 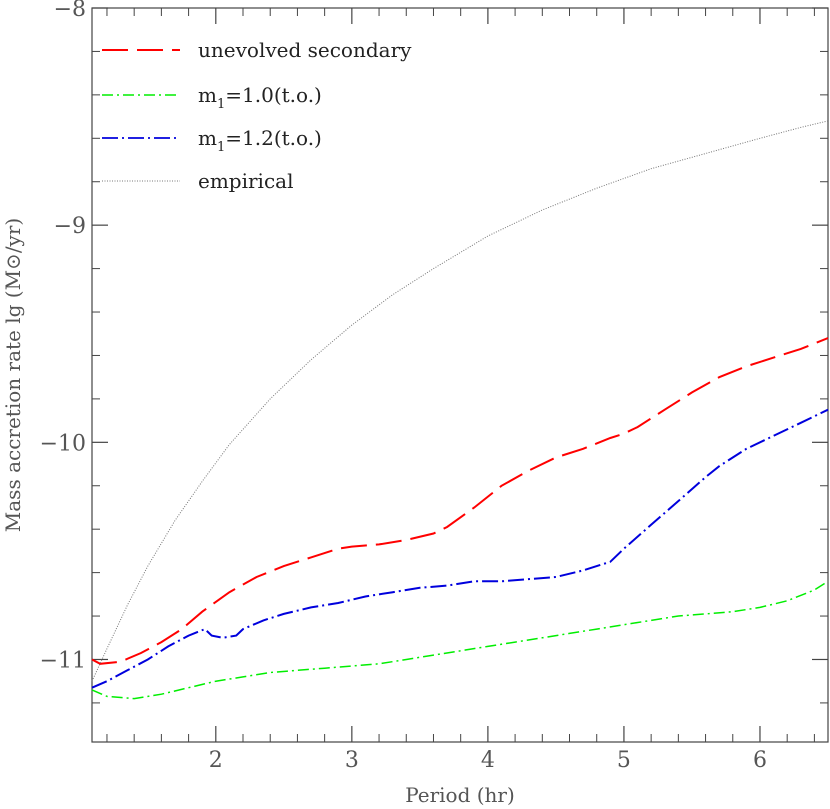 What do you see at coordinates (760, 760) in the screenshot?
I see `x-tick-label: 6` at bounding box center [760, 760].